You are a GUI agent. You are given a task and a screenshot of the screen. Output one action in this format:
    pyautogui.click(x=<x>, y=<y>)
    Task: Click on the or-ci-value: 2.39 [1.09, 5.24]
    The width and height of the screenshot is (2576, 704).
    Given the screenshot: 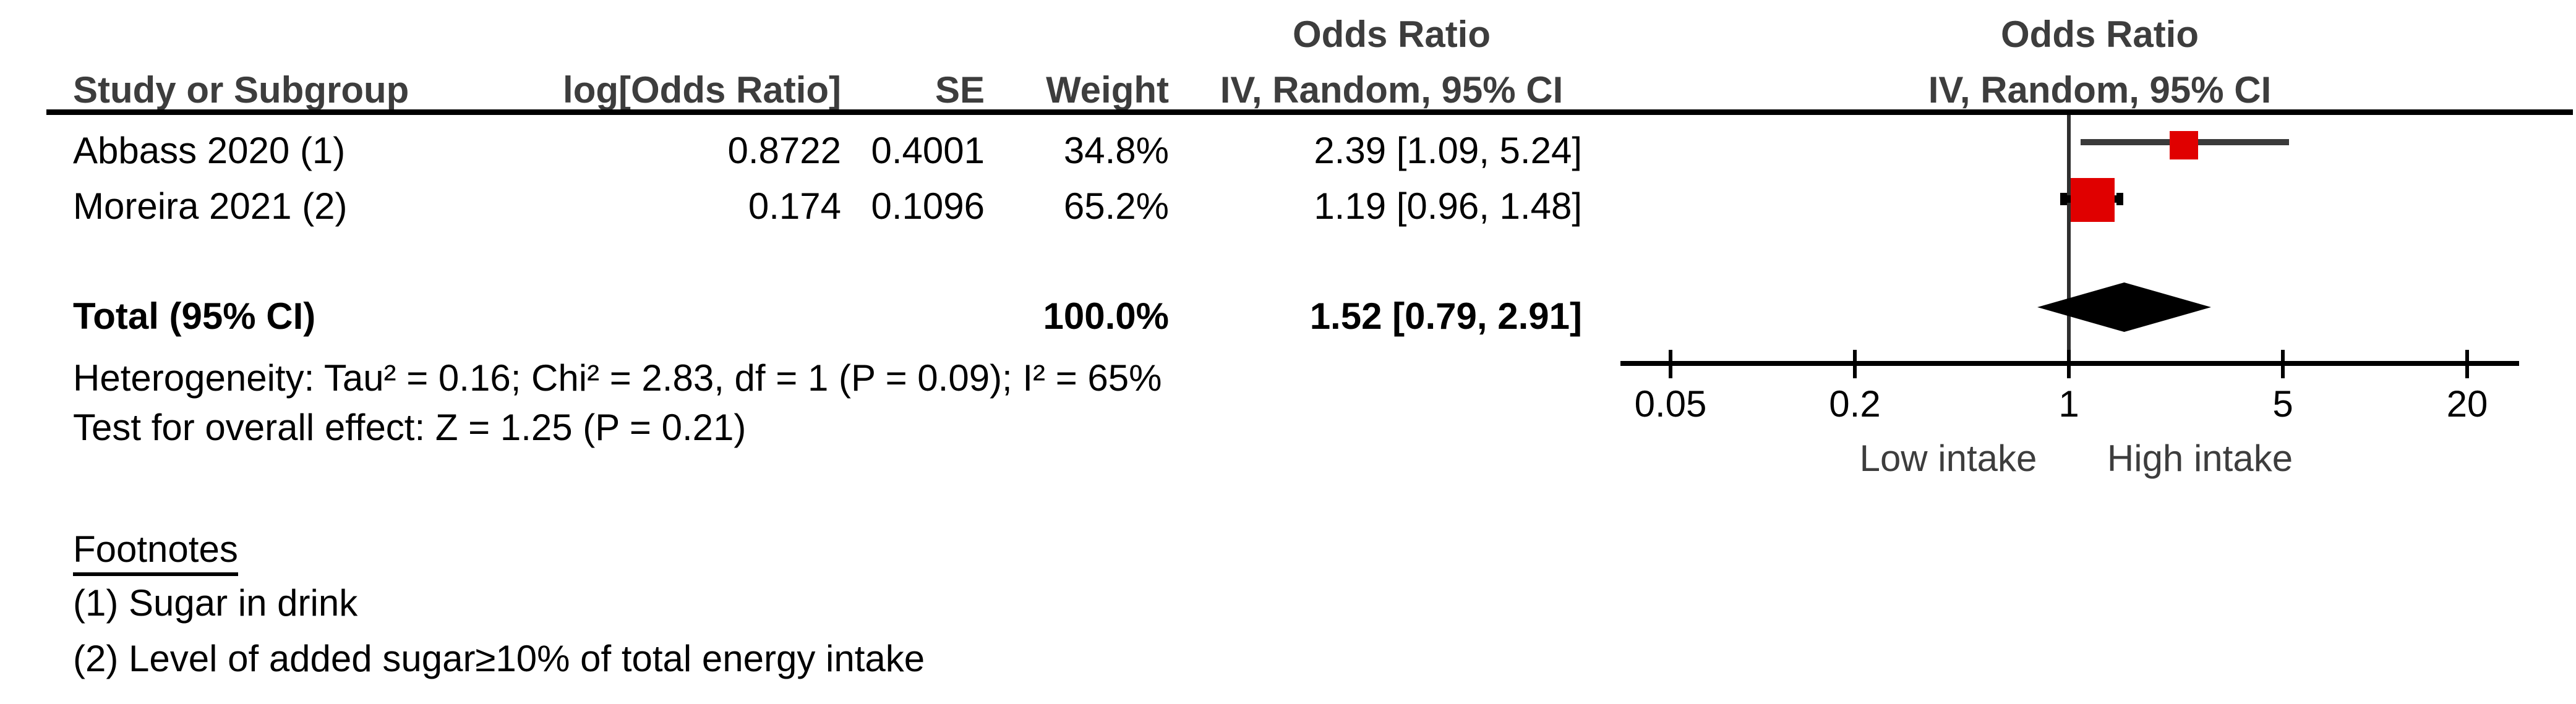 What is the action you would take?
    pyautogui.click(x=1448, y=150)
    